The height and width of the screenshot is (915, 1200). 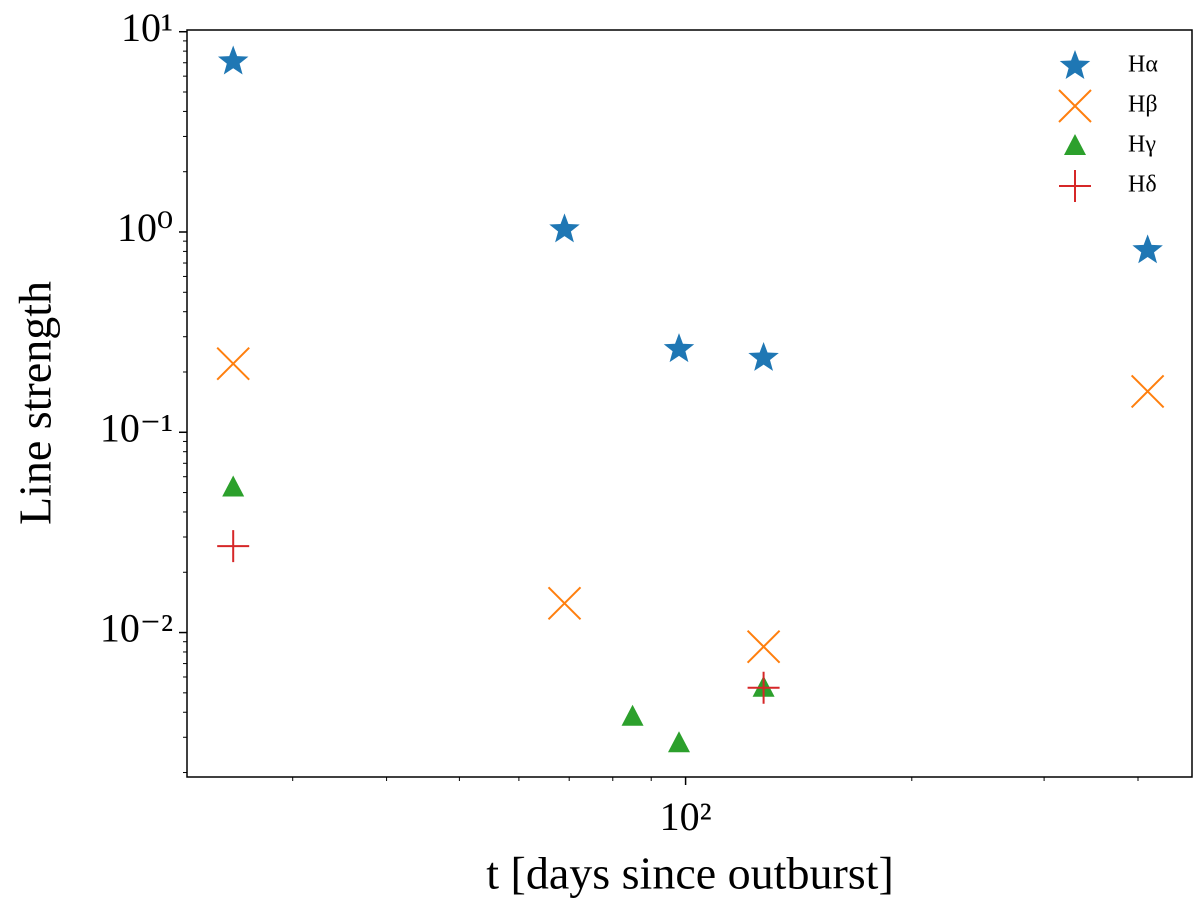 I want to click on legend-label: Hβ, so click(x=1143, y=105).